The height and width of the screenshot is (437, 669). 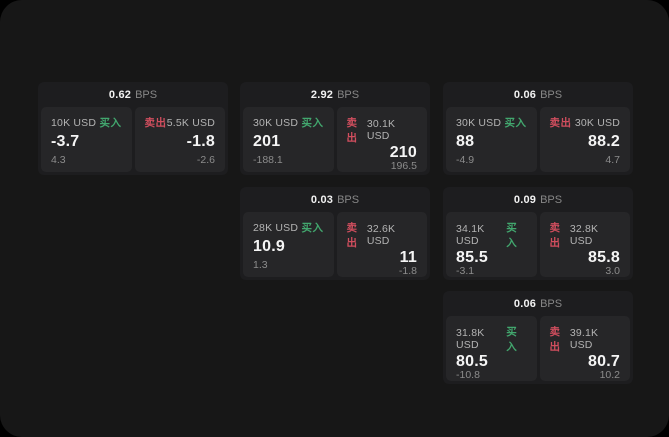 What do you see at coordinates (120, 94) in the screenshot?
I see `bps-value: 0.62` at bounding box center [120, 94].